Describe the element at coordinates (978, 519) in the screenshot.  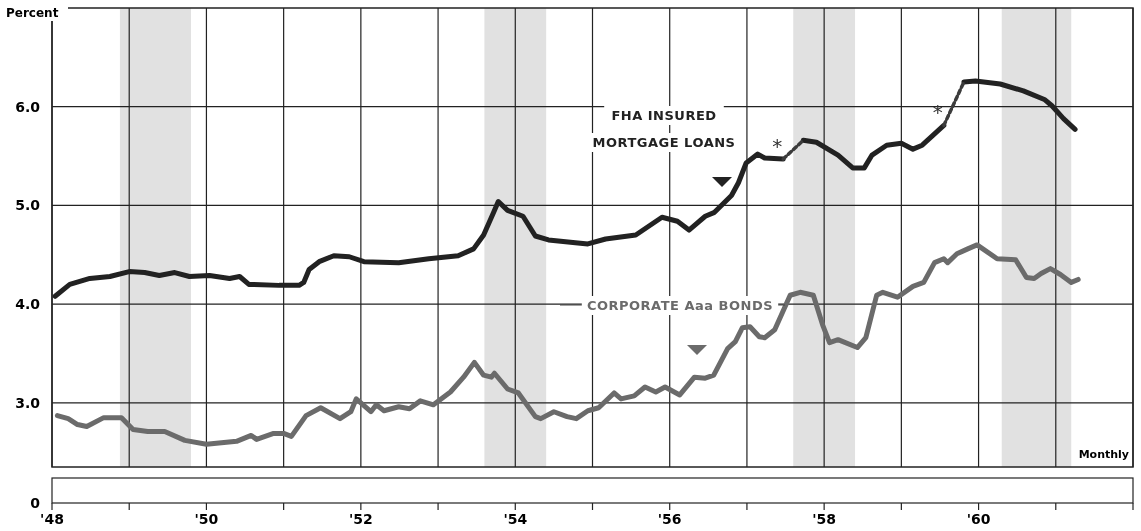
I see `x-tick-label: '60` at that location.